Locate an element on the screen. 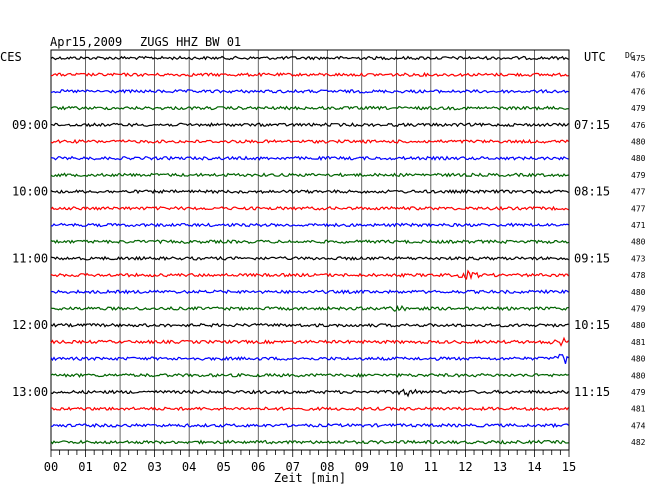 The height and width of the screenshot is (494, 650). dc-value: 474 is located at coordinates (638, 425).